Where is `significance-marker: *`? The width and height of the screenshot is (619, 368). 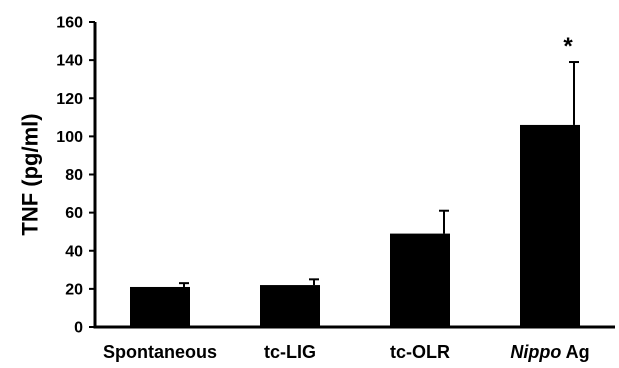
significance-marker: * is located at coordinates (568, 46).